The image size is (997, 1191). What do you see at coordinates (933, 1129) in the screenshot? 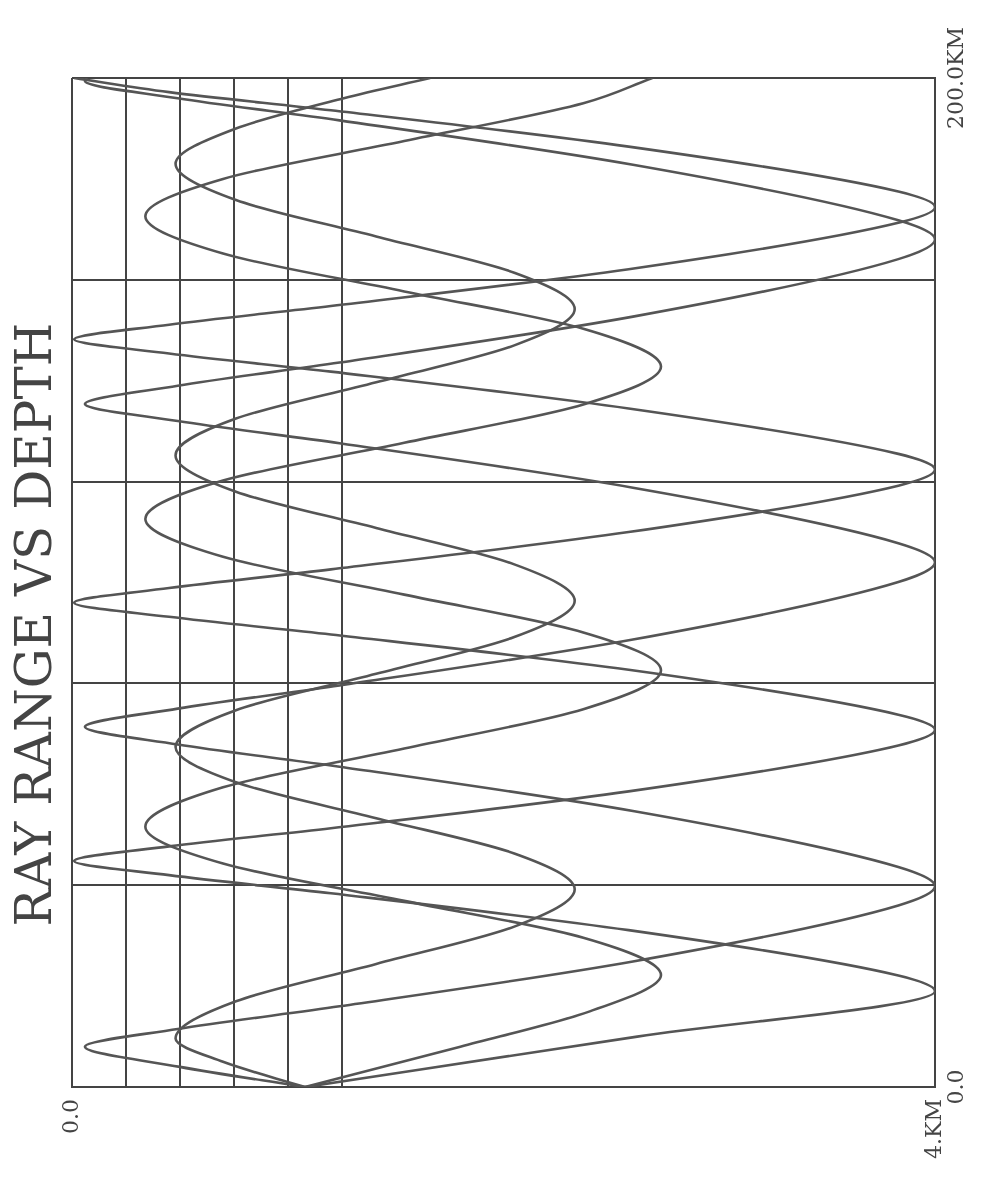
I see `x-tick-label: 4.KM` at bounding box center [933, 1129].